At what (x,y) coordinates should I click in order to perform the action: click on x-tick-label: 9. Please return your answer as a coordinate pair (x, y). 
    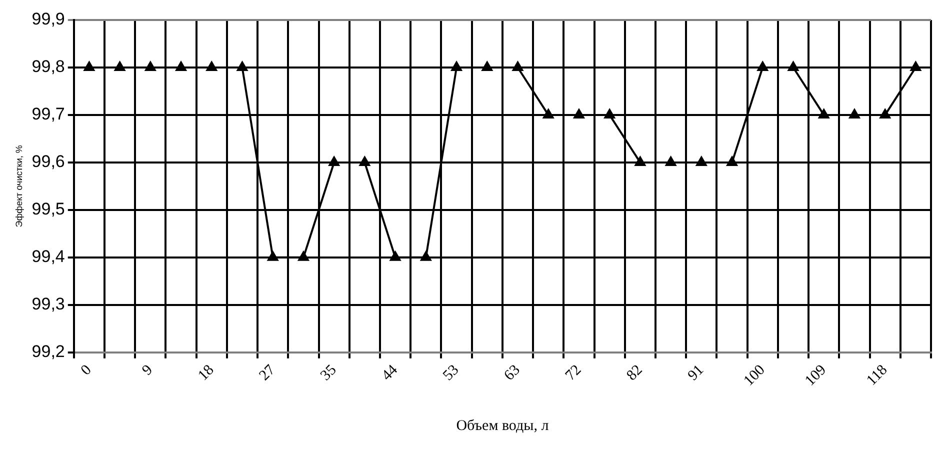
    Looking at the image, I should click on (147, 370).